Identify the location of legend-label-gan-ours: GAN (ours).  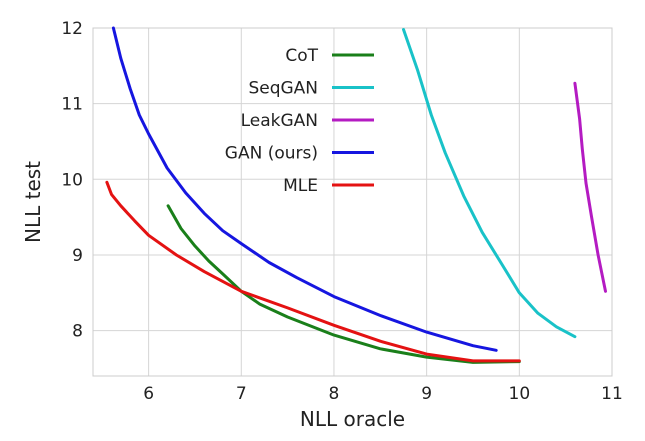
(271, 154).